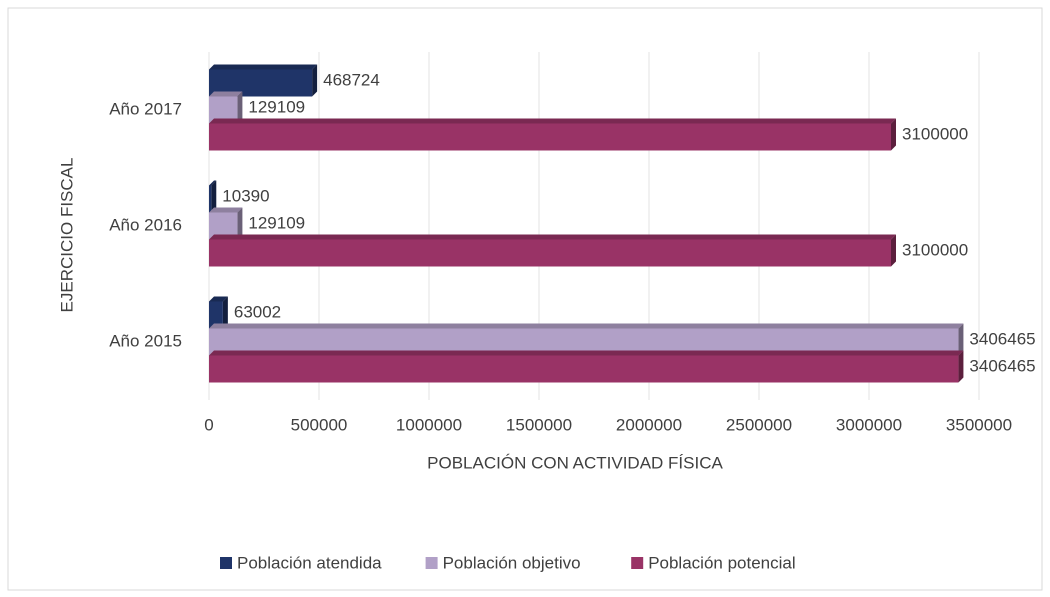 The image size is (1050, 597). I want to click on data-label: 468724, so click(351, 79).